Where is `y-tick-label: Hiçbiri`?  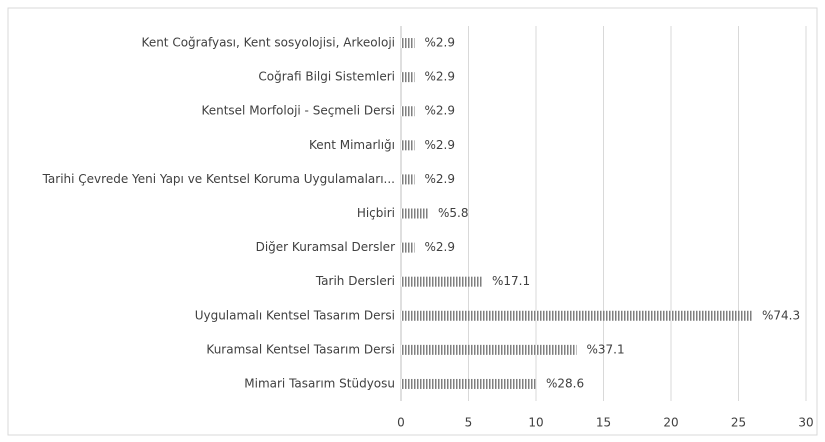
y-tick-label: Hiçbiri is located at coordinates (376, 213).